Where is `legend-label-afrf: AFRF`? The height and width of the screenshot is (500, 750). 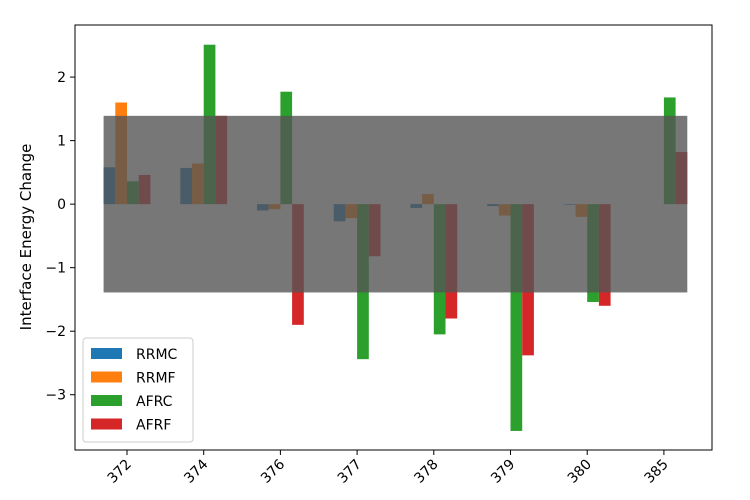 legend-label-afrf: AFRF is located at coordinates (153, 426).